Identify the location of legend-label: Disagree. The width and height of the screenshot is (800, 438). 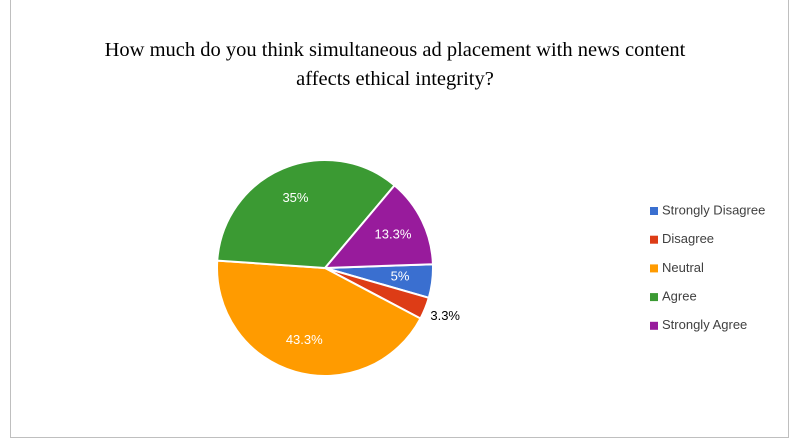
(688, 238).